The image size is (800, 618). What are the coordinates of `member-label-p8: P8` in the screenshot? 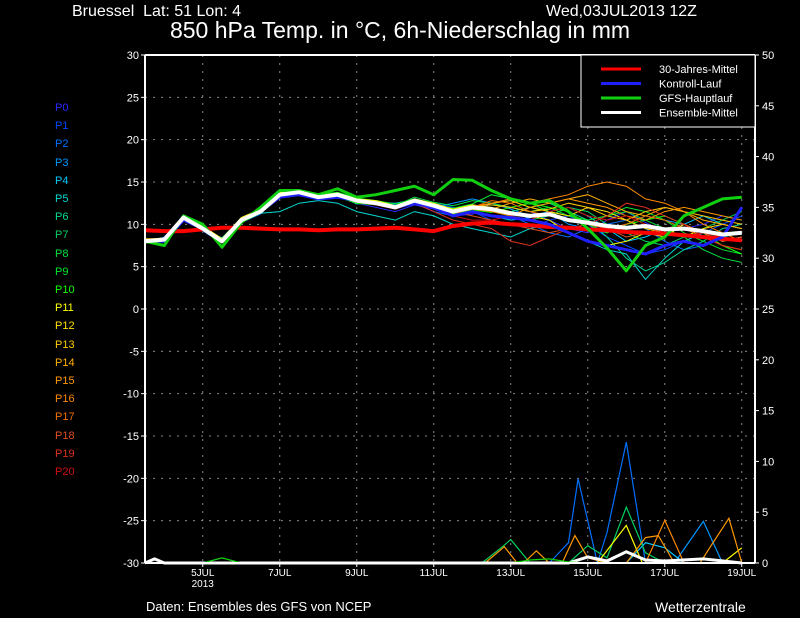 It's located at (62, 253).